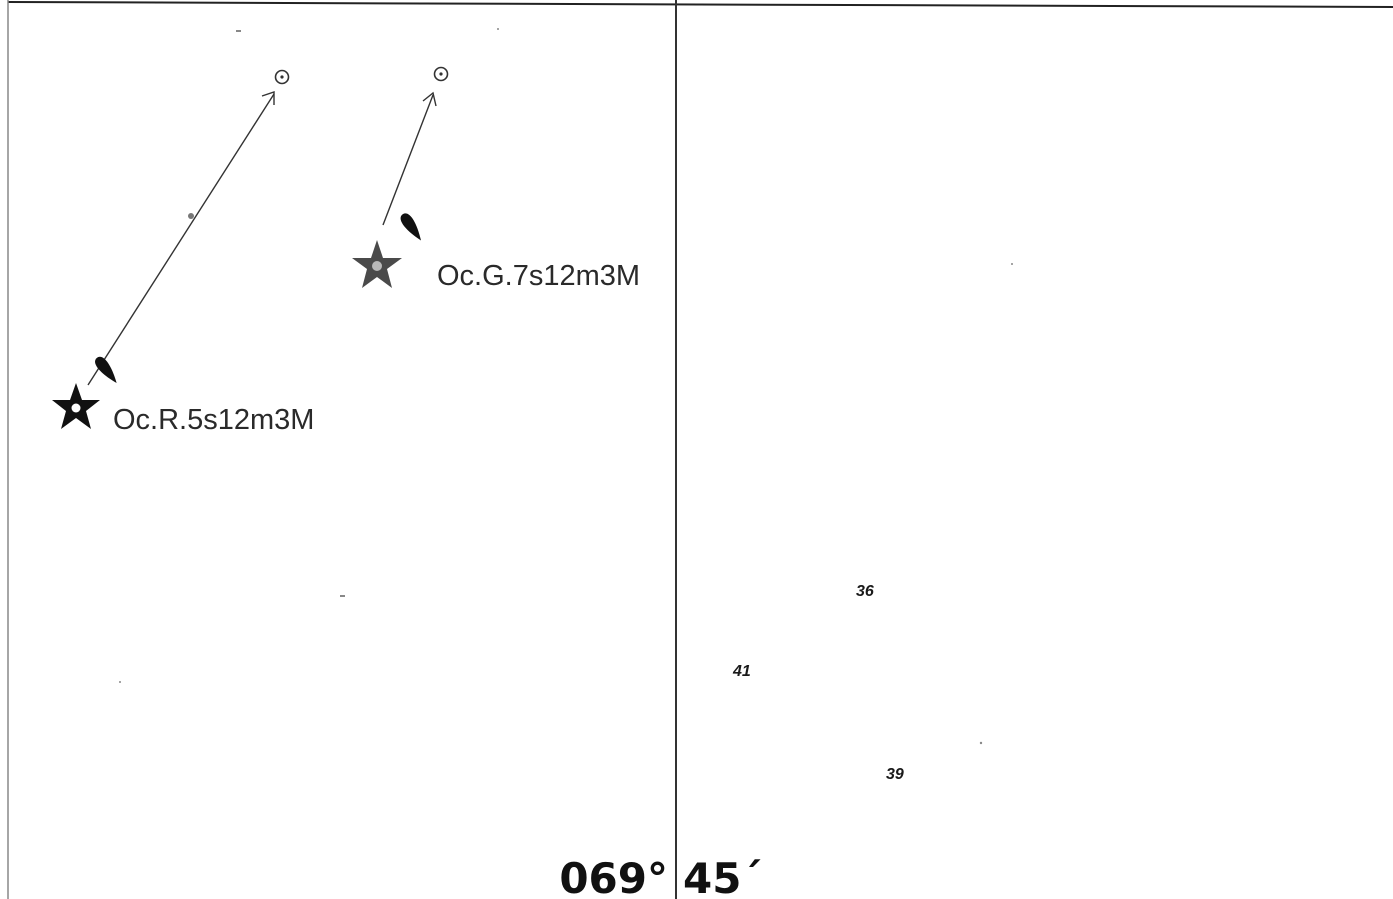 Image resolution: width=1393 pixels, height=899 pixels. I want to click on sounding-depth: 39, so click(895, 774).